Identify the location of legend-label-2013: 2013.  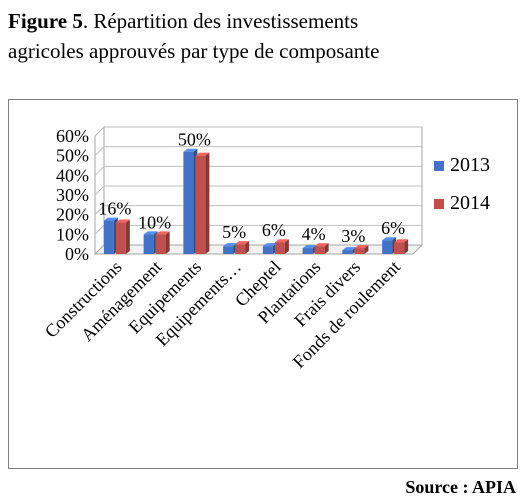
(470, 165).